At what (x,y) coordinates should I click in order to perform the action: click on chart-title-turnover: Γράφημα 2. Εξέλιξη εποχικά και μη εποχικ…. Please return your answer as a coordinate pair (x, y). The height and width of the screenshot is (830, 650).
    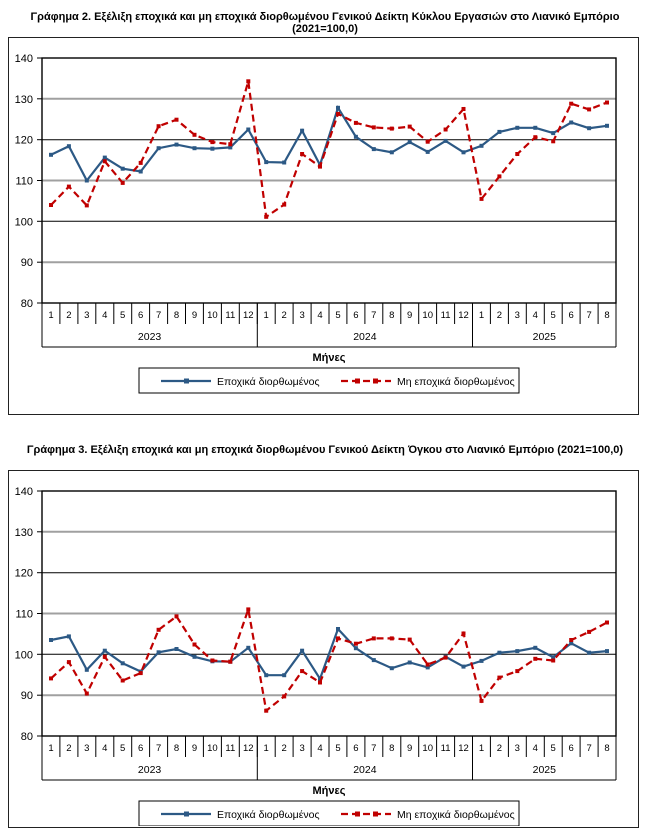
    Looking at the image, I should click on (325, 23).